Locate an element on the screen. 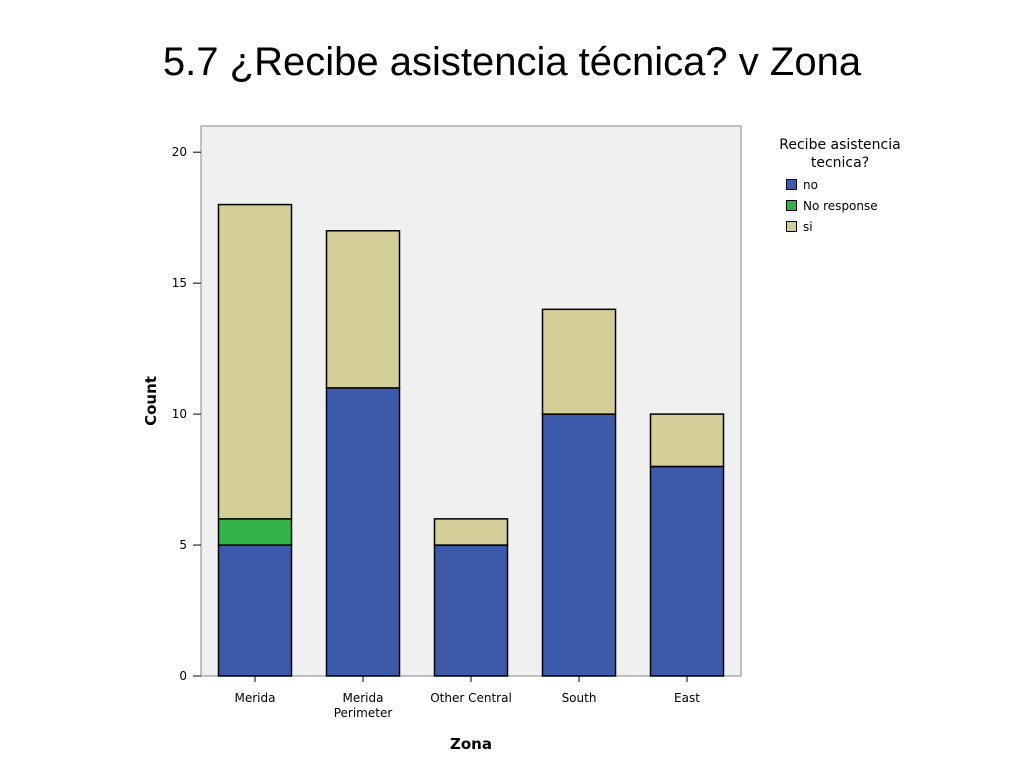 The width and height of the screenshot is (1024, 768). legend-item: si is located at coordinates (840, 226).